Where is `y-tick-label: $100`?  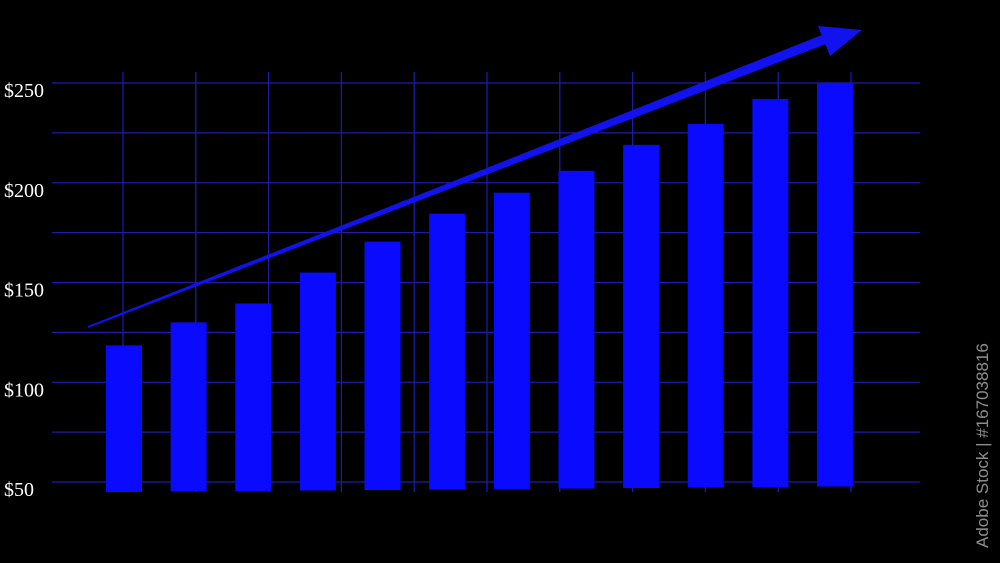
y-tick-label: $100 is located at coordinates (24, 390).